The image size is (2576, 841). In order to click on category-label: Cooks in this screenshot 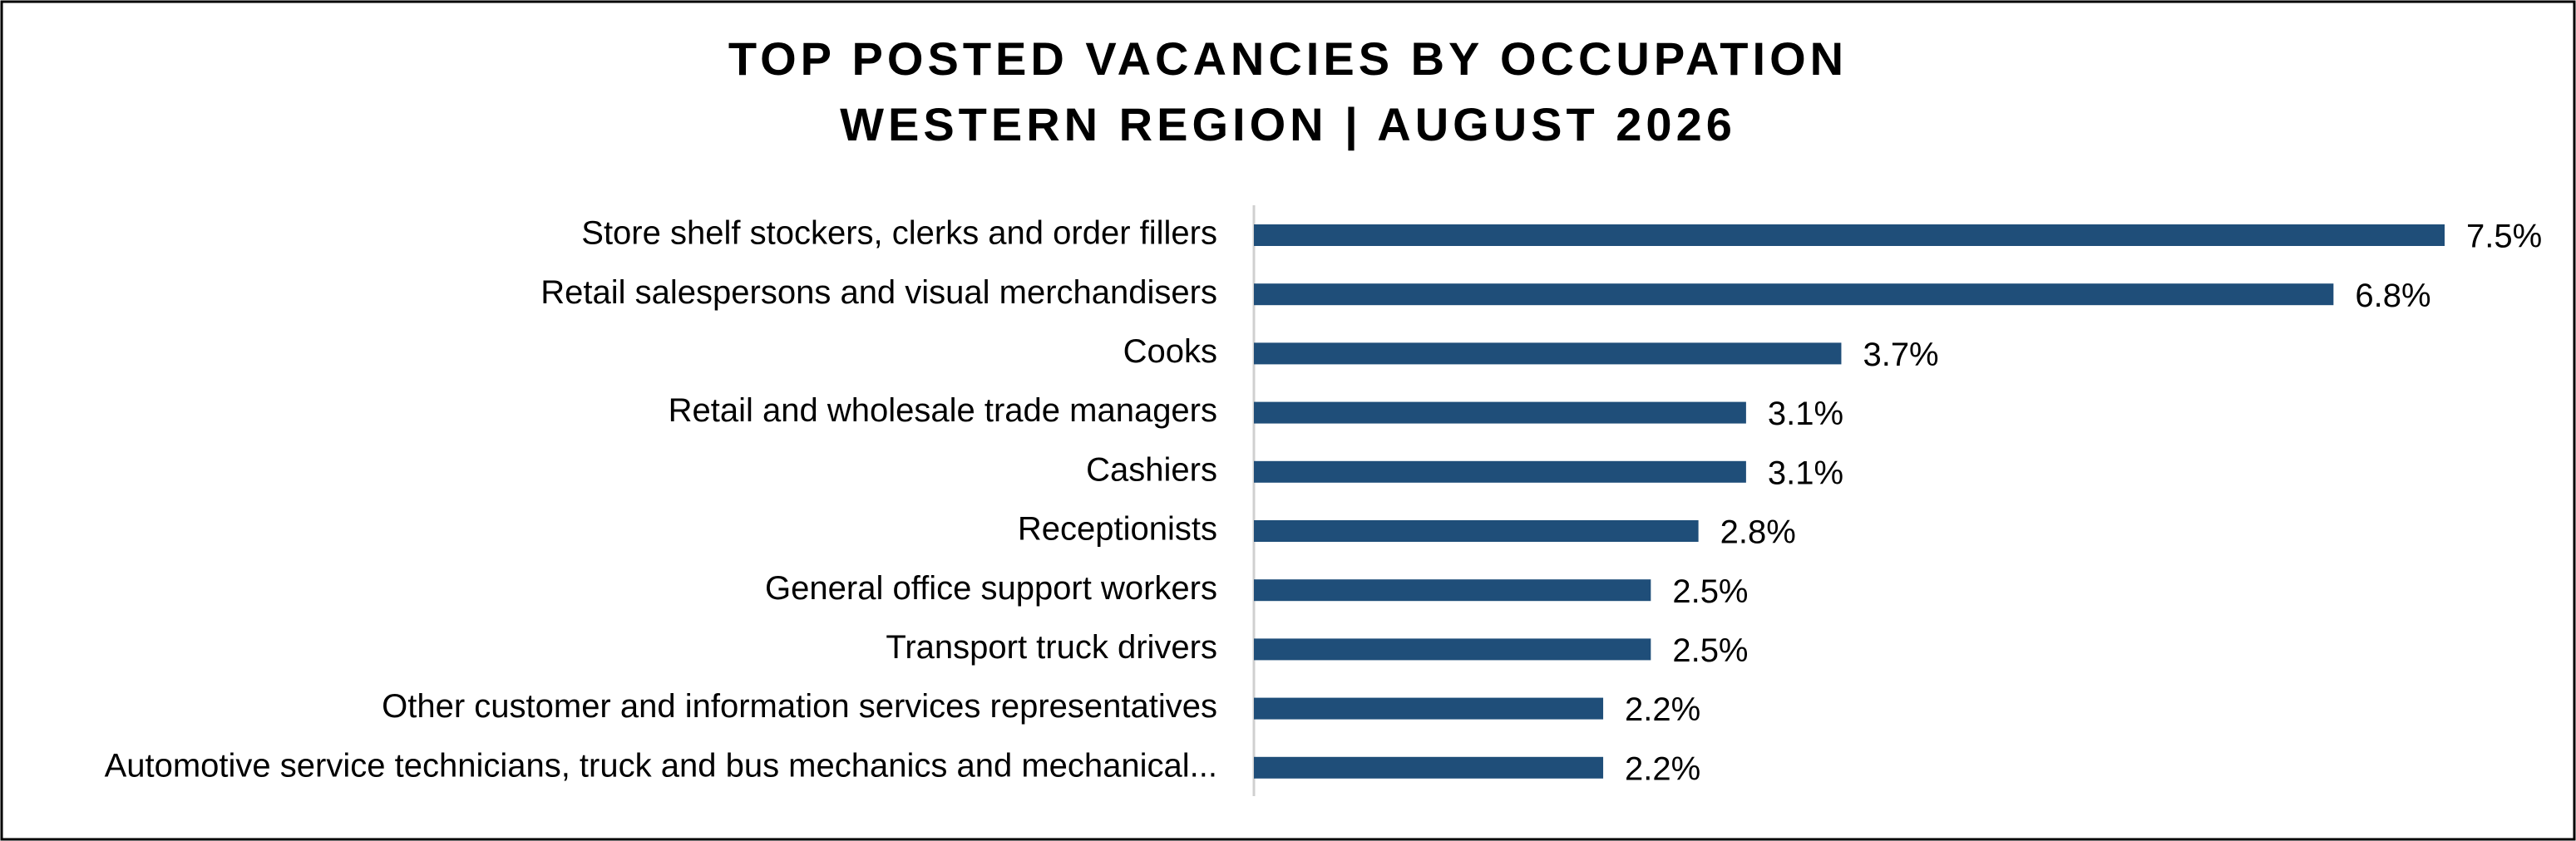, I will do `click(1170, 351)`.